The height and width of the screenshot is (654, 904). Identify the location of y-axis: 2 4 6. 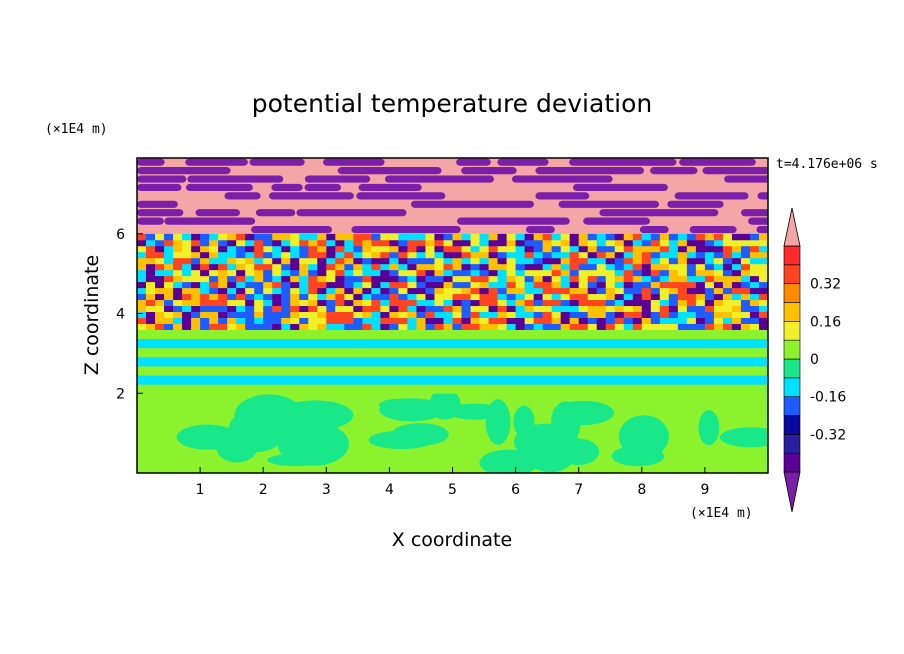
(129, 314).